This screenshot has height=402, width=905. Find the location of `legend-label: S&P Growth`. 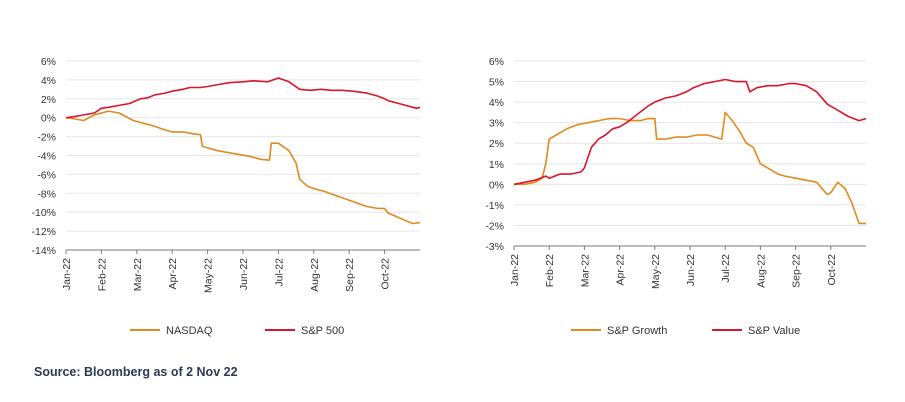

legend-label: S&P Growth is located at coordinates (637, 331).